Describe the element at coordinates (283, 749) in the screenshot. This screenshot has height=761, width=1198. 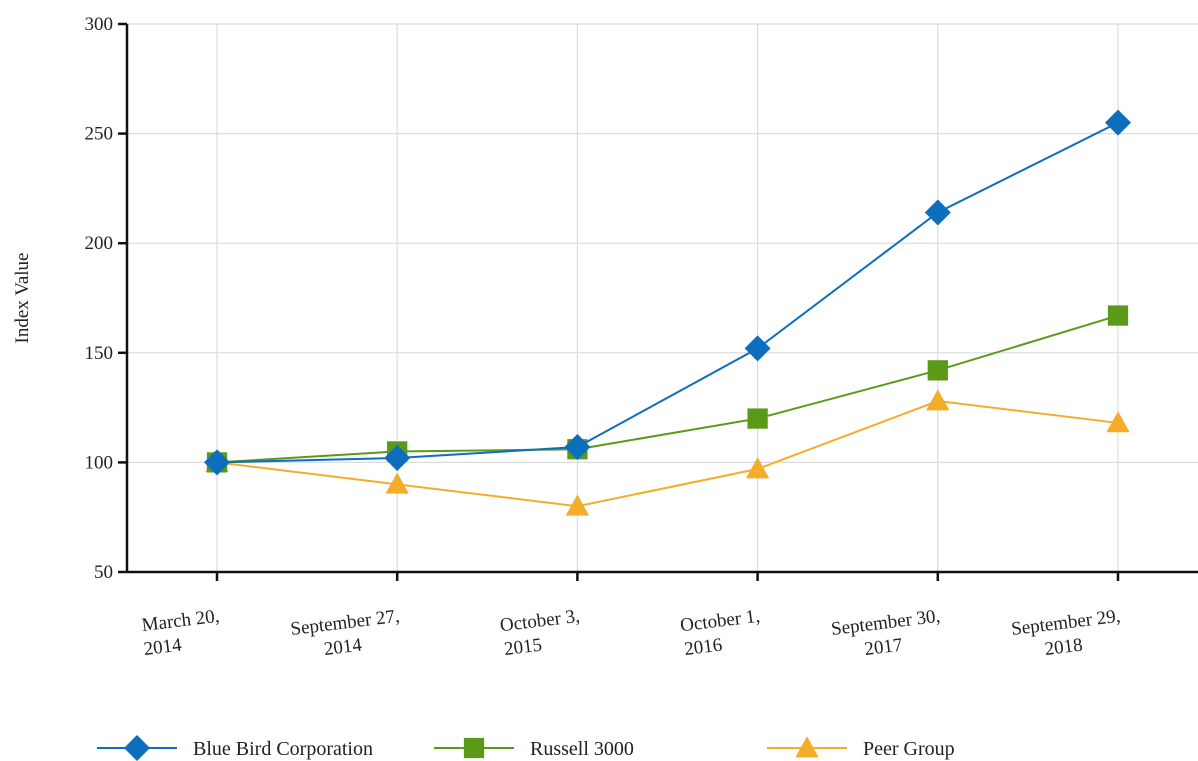
I see `legend-label-blue-bird-corporation: Blue Bird Corporation` at that location.